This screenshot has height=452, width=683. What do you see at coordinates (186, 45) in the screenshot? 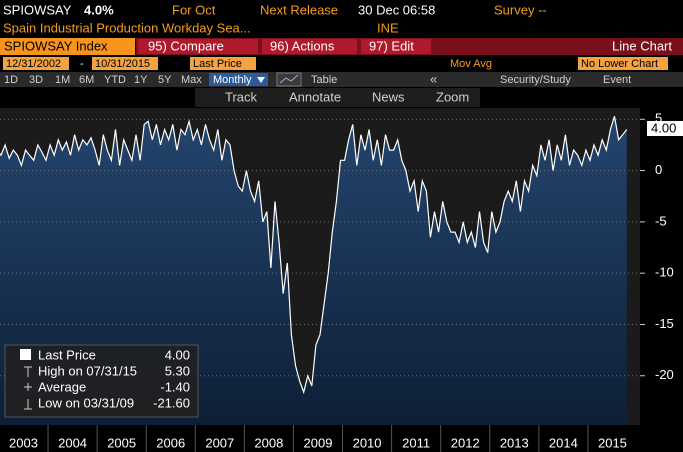
I see `compare-label: 95) Compare` at bounding box center [186, 45].